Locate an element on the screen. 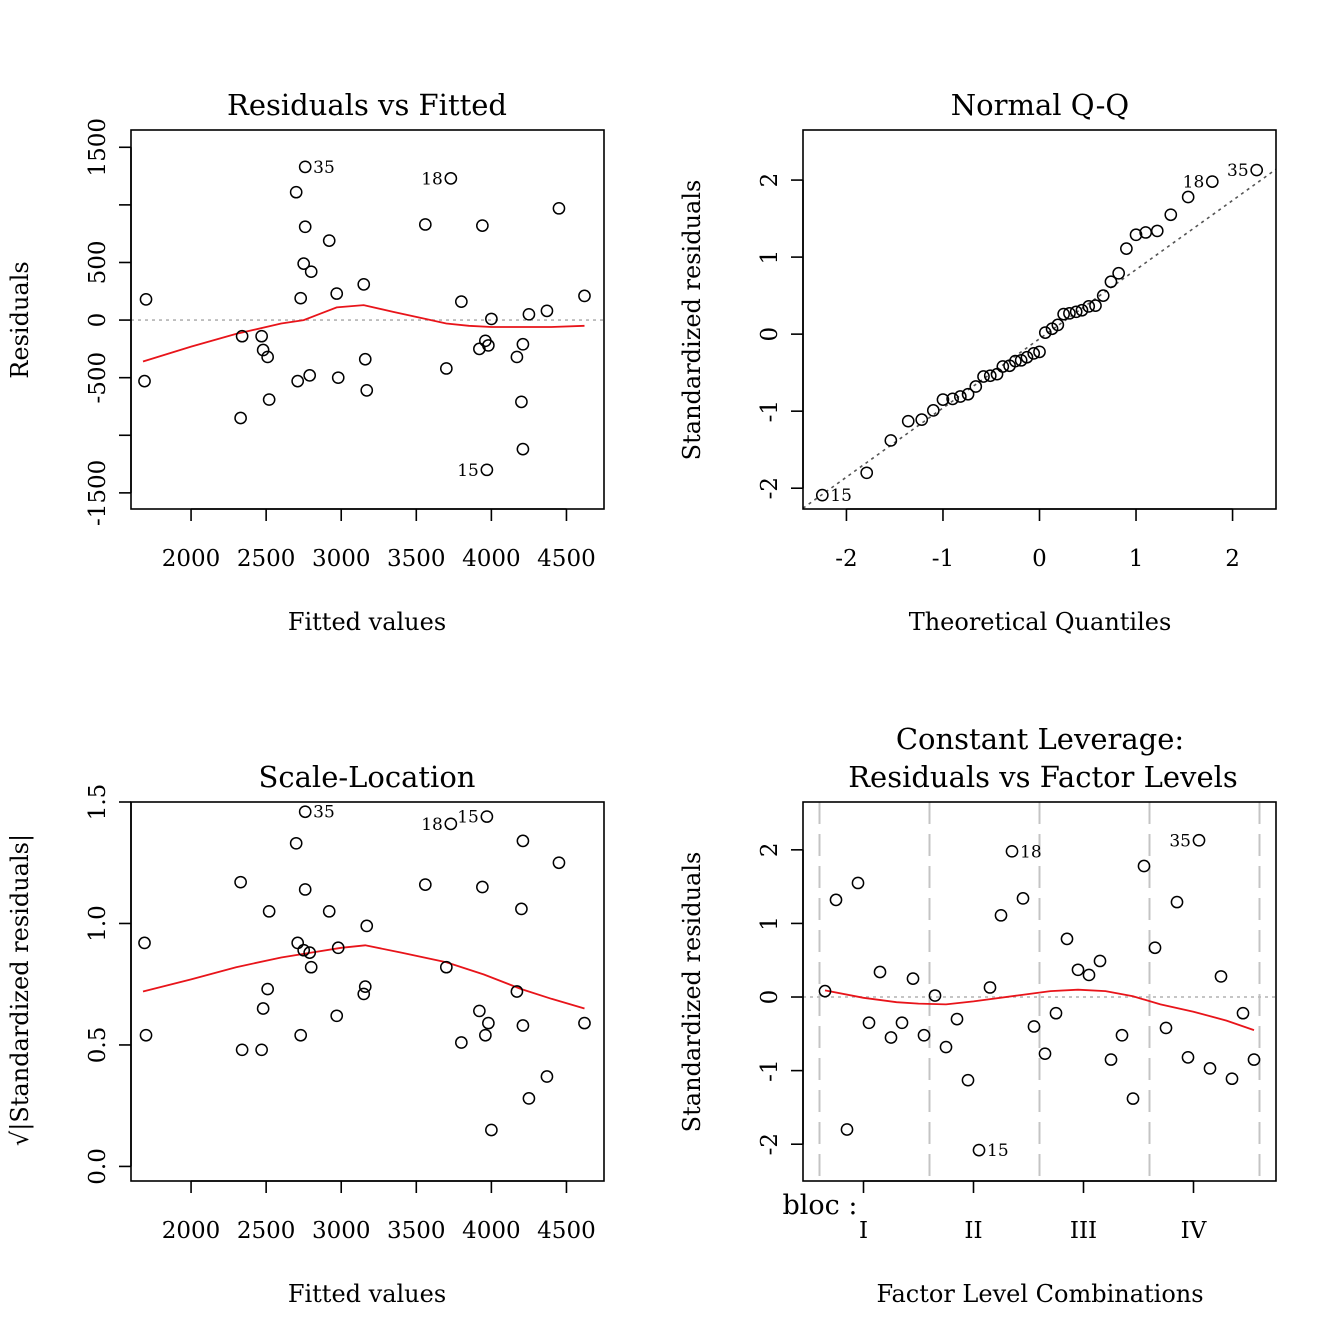 This screenshot has width=1344, height=1344. point-label: 35 is located at coordinates (1238, 171).